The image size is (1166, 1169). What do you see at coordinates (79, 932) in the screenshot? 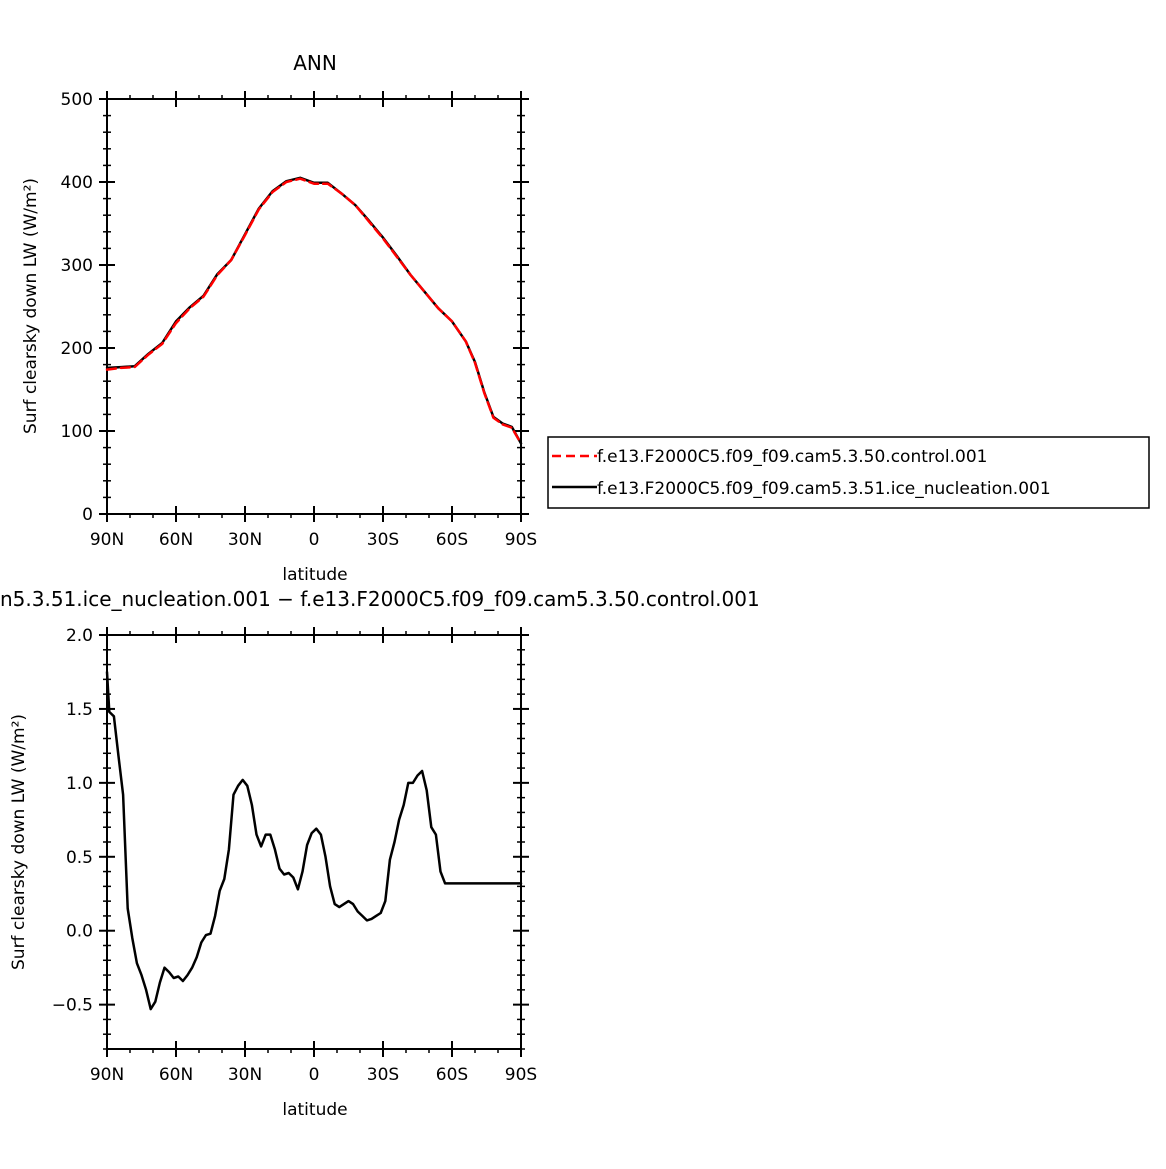
I see `y-tick-label: 0.0` at bounding box center [79, 932].